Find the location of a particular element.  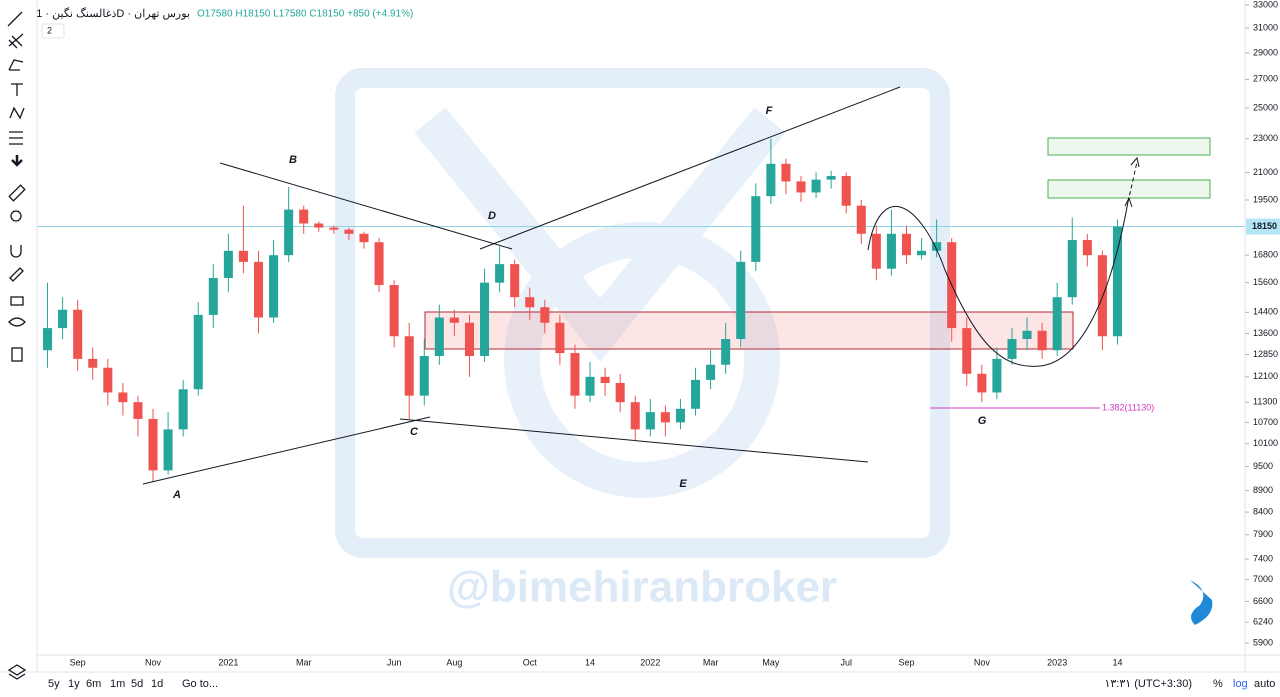

y-tick-label: 15600 is located at coordinates (1265, 282).